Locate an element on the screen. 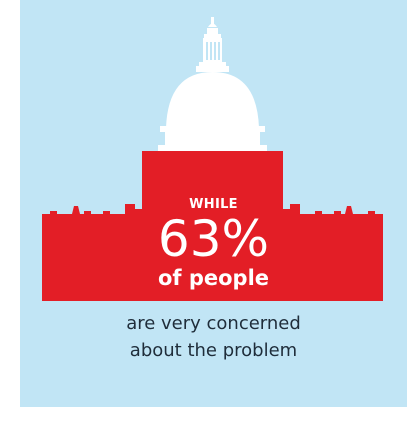 This screenshot has height=438, width=414. stat-percentage: 63% is located at coordinates (213, 239).